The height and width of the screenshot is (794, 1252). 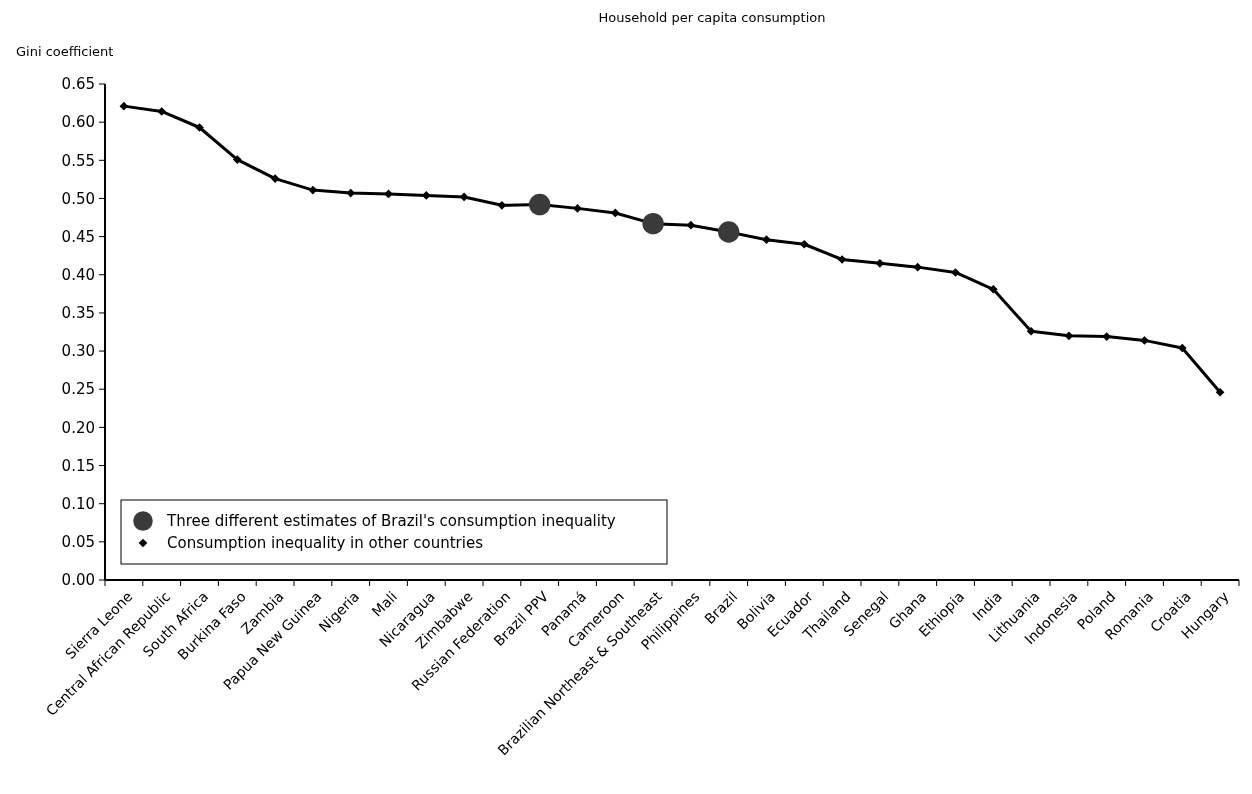 I want to click on y-tick-label: 0.55, so click(x=78, y=160).